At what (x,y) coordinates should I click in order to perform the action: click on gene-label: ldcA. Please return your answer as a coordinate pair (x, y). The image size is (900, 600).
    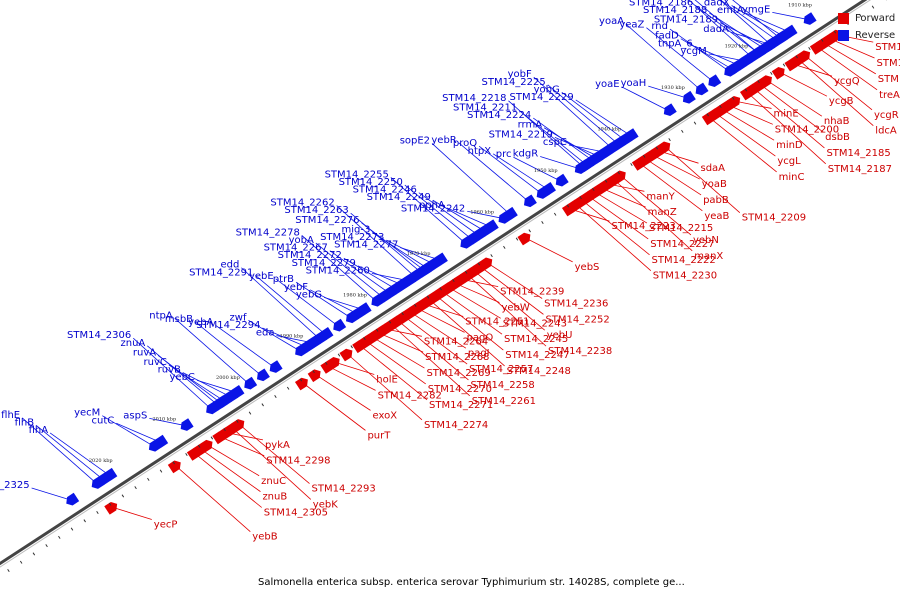
    Looking at the image, I should click on (886, 131).